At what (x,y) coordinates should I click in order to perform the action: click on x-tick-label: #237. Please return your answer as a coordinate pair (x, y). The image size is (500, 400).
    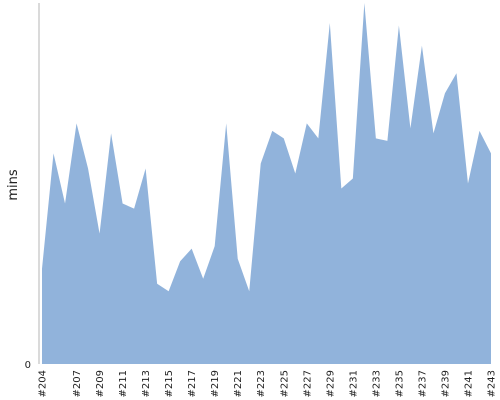
    Looking at the image, I should click on (422, 383).